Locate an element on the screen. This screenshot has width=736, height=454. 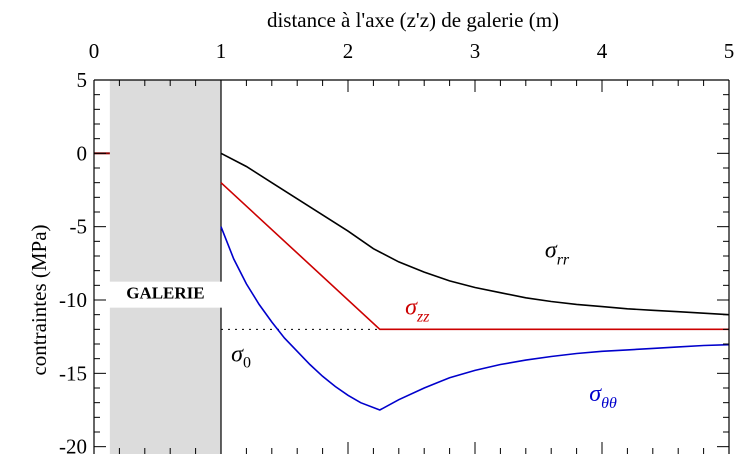
series-subscript-2: θθ is located at coordinates (609, 403).